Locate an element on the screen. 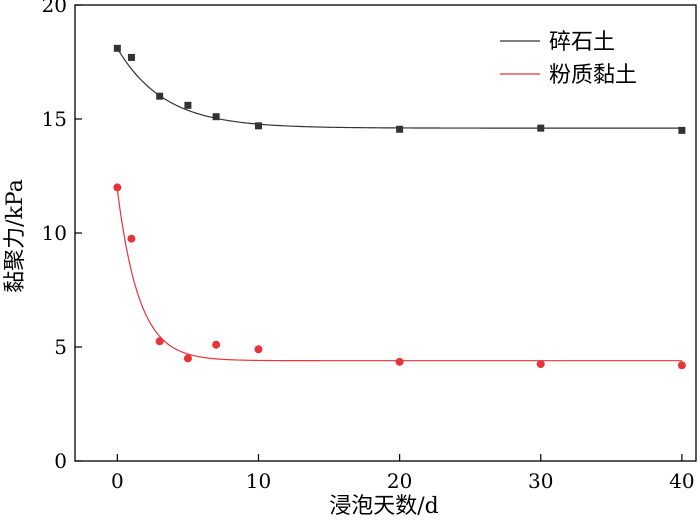  y-tick-label: 10 is located at coordinates (54, 233).